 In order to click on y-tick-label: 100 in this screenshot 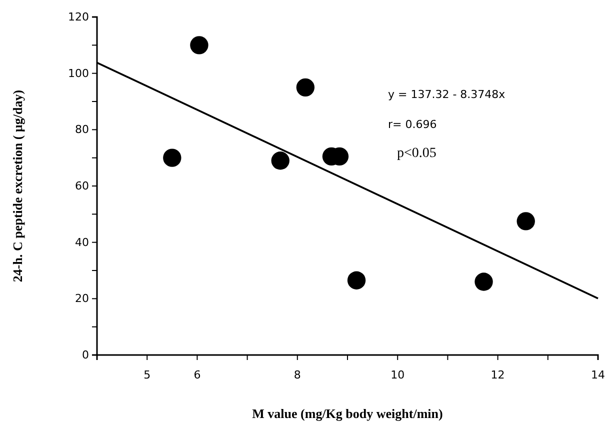, I will do `click(78, 73)`.